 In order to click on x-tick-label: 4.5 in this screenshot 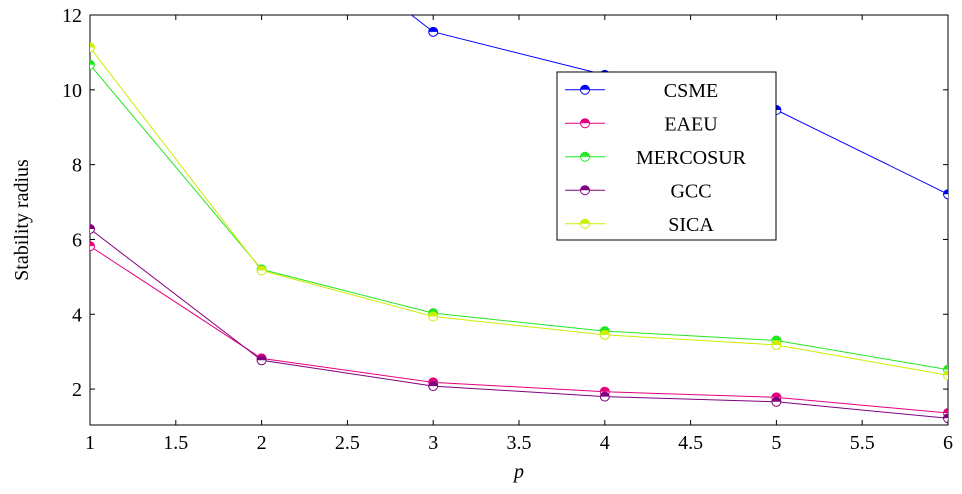, I will do `click(690, 443)`.